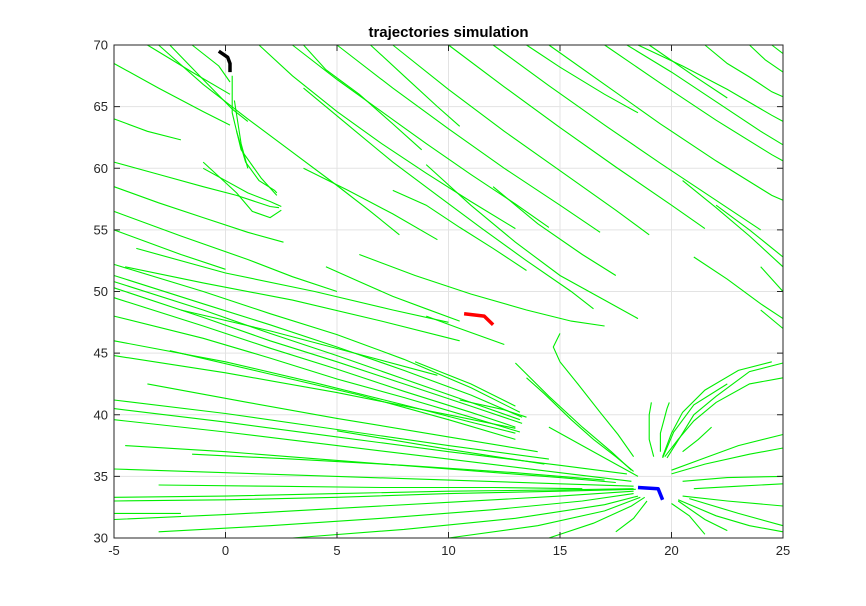  What do you see at coordinates (101, 229) in the screenshot?
I see `y-tick-label: 55` at bounding box center [101, 229].